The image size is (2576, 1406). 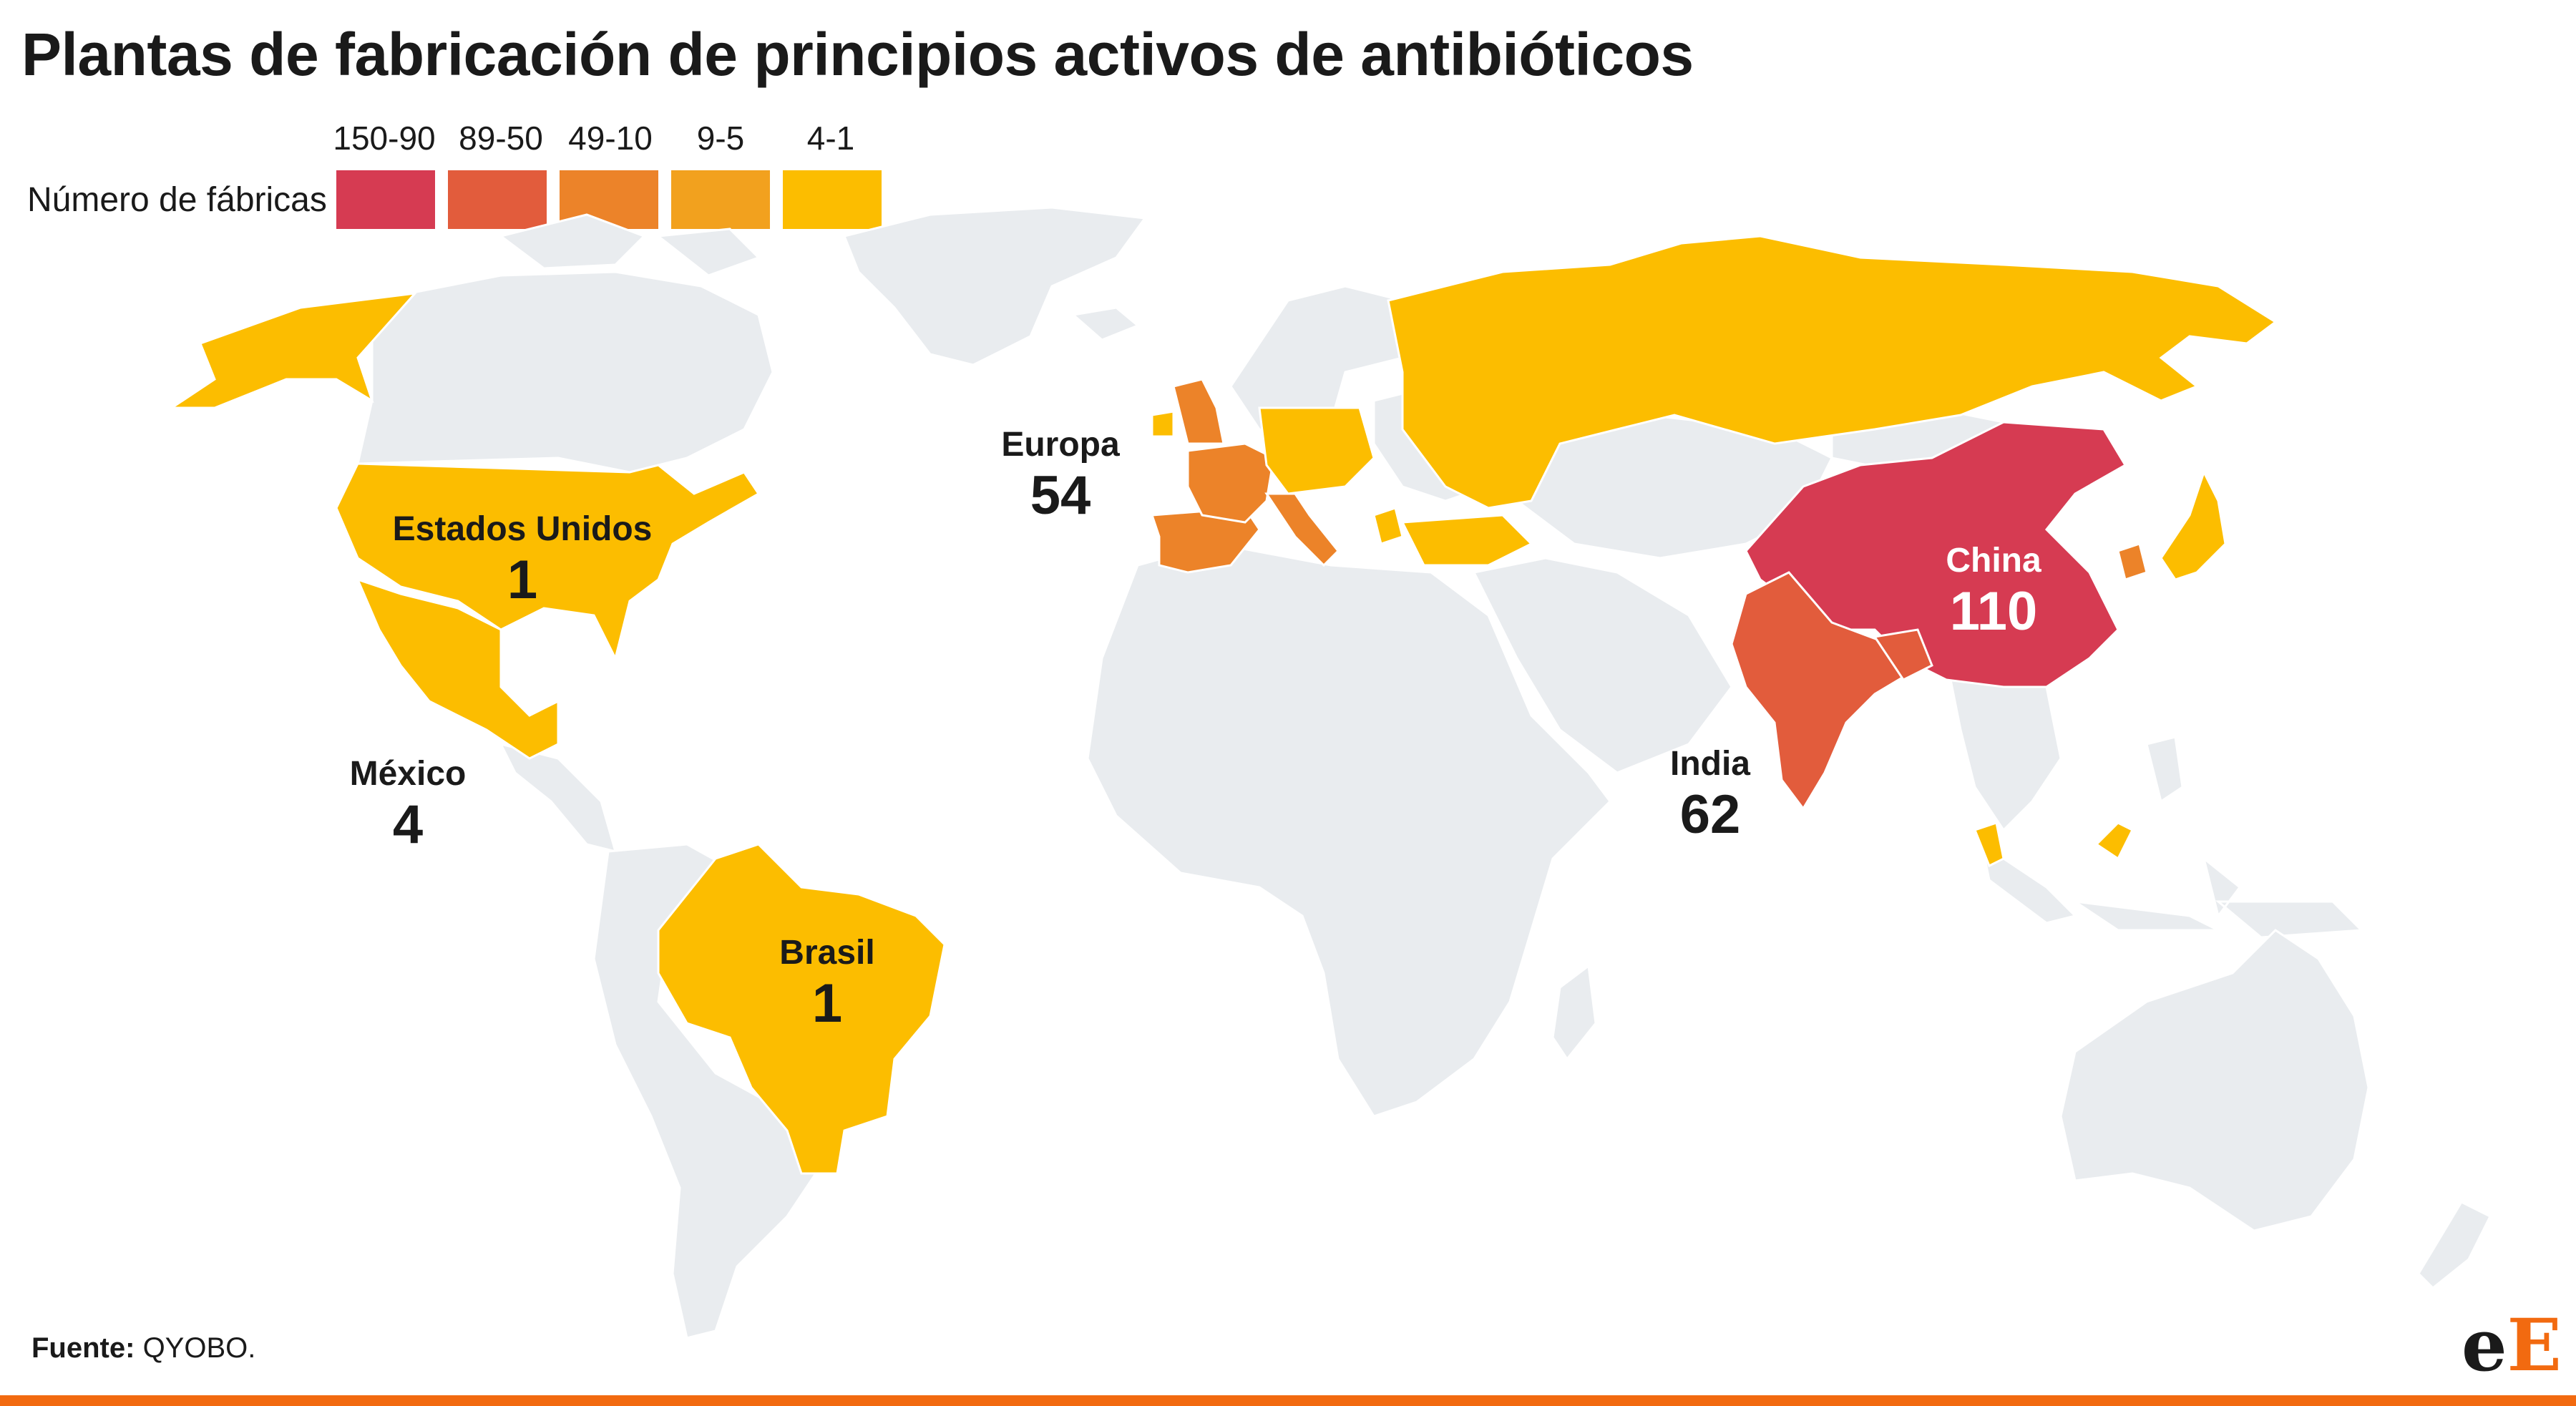 I want to click on source-note: Fuente: QYOBO., so click(x=143, y=1348).